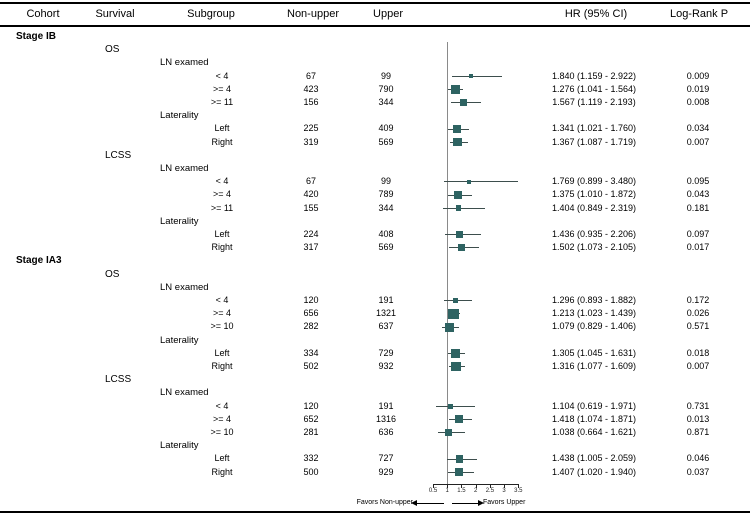 The image size is (750, 517). Describe the element at coordinates (311, 326) in the screenshot. I see `non-upper-count: 282` at that location.